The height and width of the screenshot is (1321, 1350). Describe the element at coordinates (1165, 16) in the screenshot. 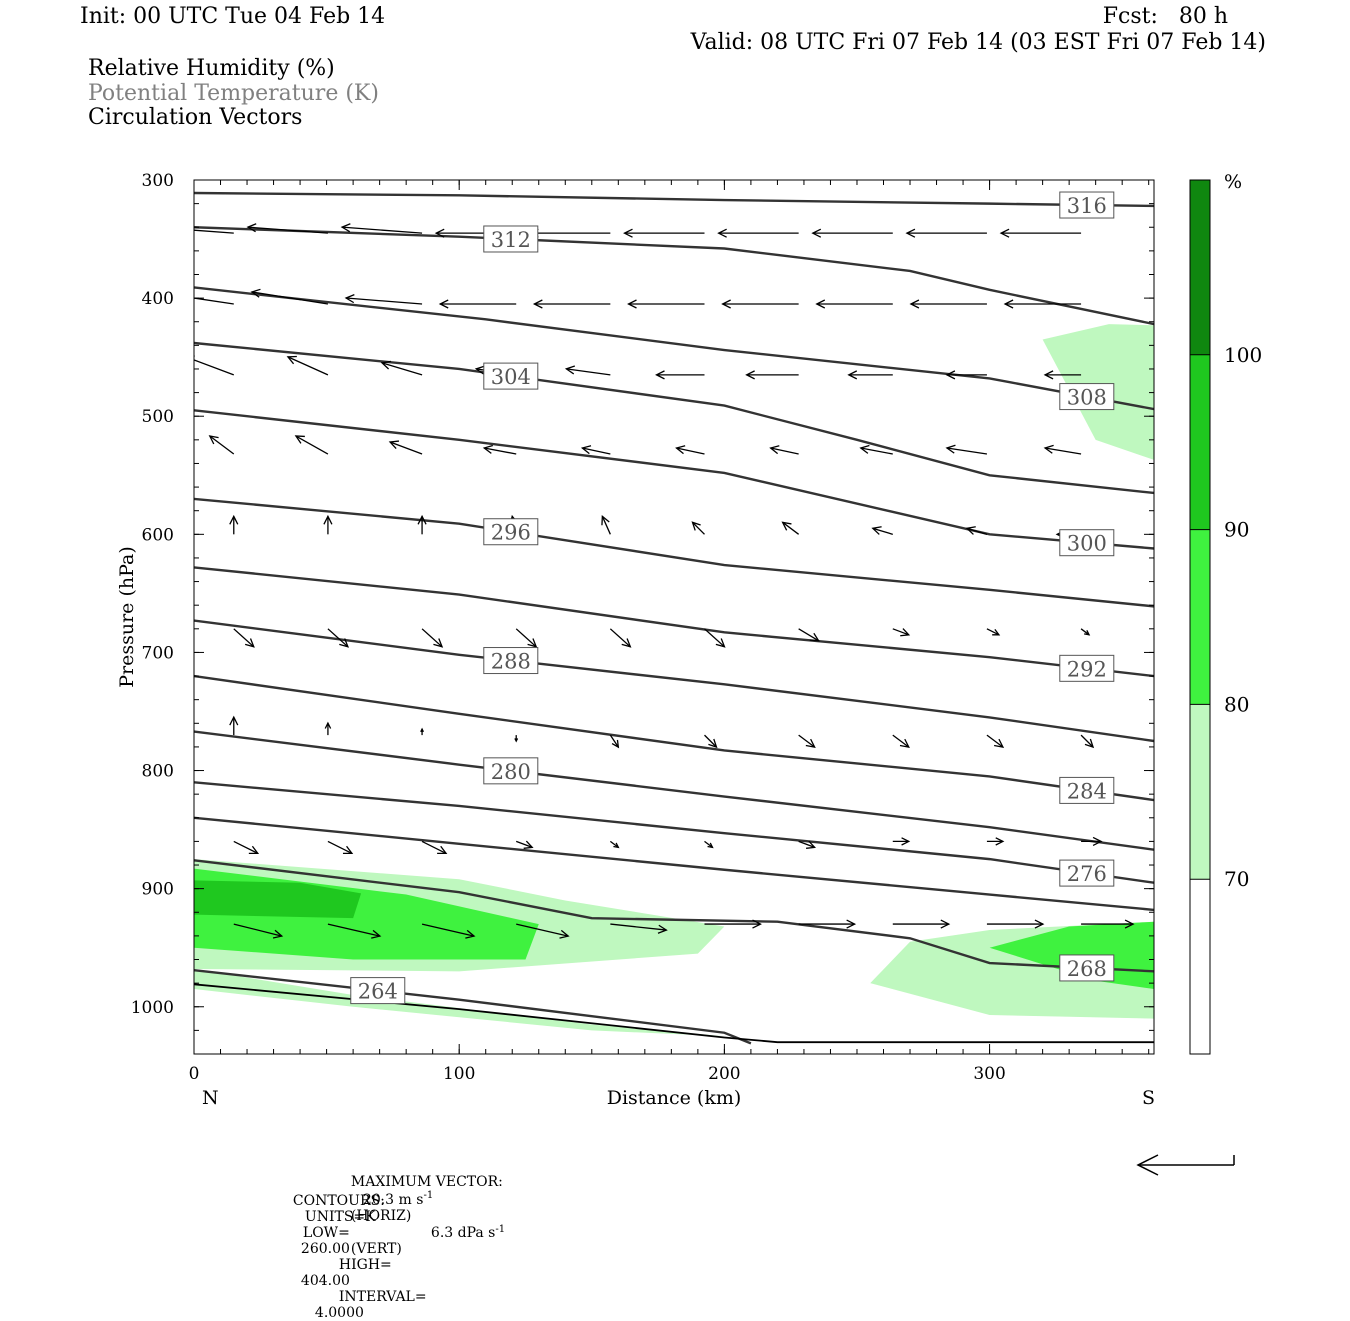

I see `forecast-hour: Fcst: 80 h` at that location.